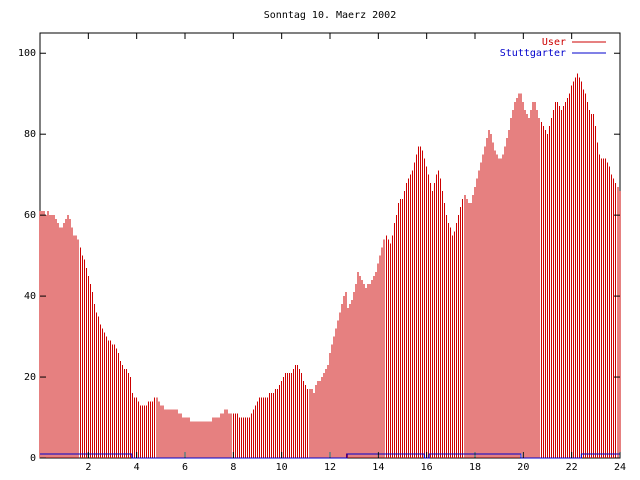  What do you see at coordinates (33, 458) in the screenshot?
I see `y-tick-label: 0` at bounding box center [33, 458].